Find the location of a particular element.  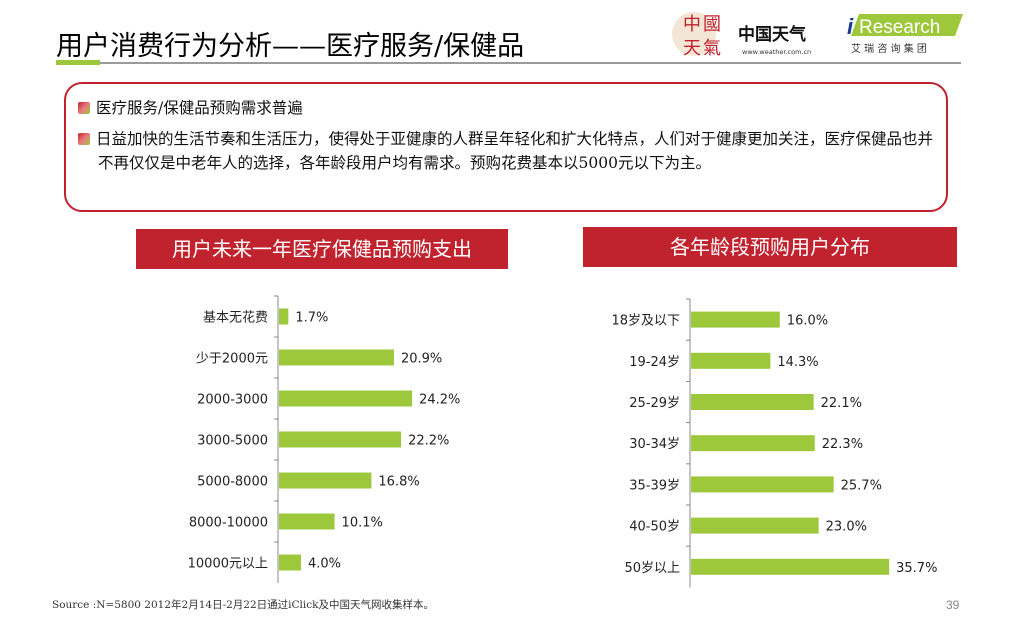

title-divider is located at coordinates (508, 63).